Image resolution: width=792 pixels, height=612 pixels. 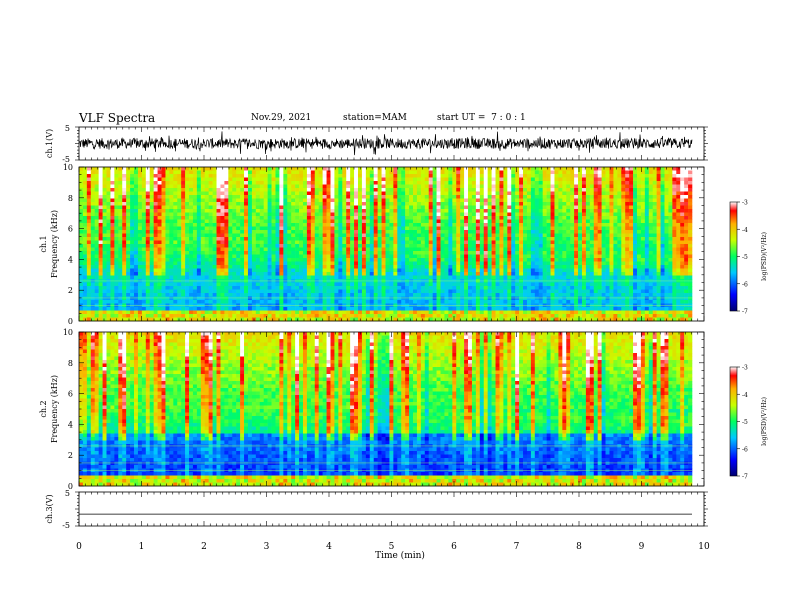 I want to click on ch2-colorbar, so click(x=733, y=421).